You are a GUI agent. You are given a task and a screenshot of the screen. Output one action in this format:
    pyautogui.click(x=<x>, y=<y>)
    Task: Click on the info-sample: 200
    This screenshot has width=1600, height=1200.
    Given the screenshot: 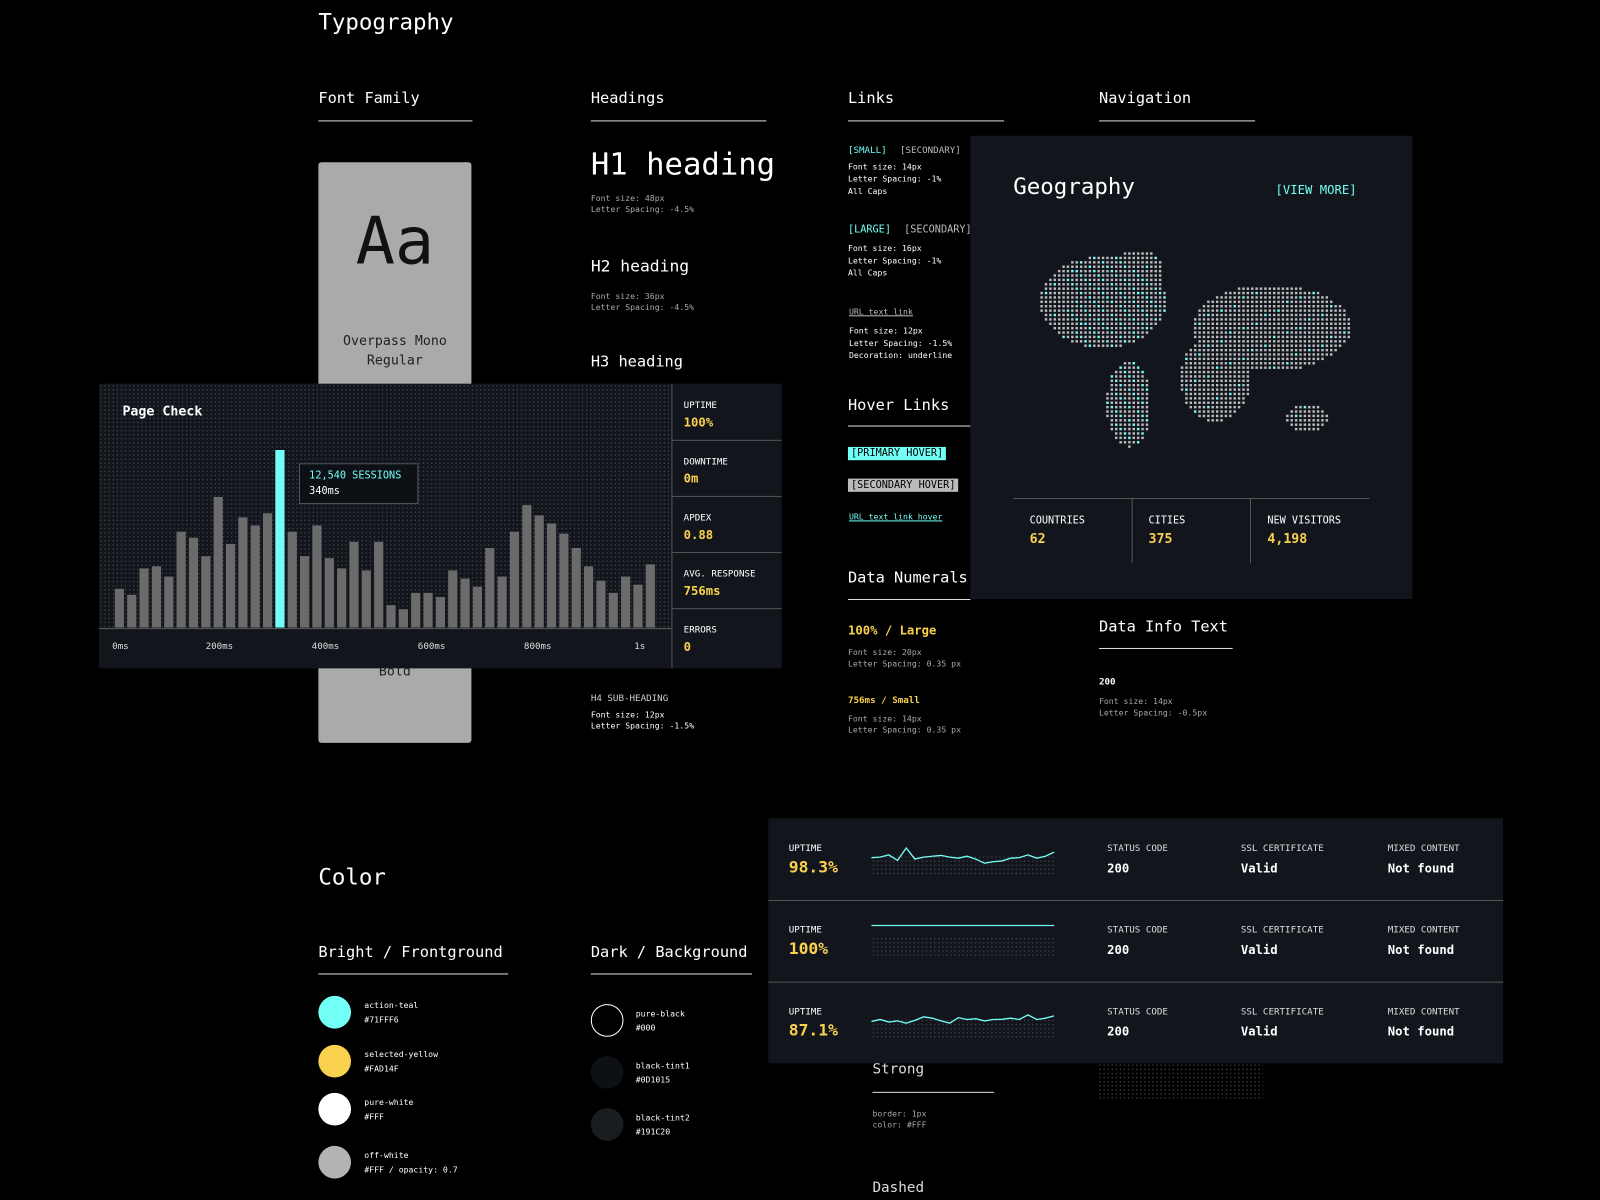 What is the action you would take?
    pyautogui.click(x=1107, y=682)
    